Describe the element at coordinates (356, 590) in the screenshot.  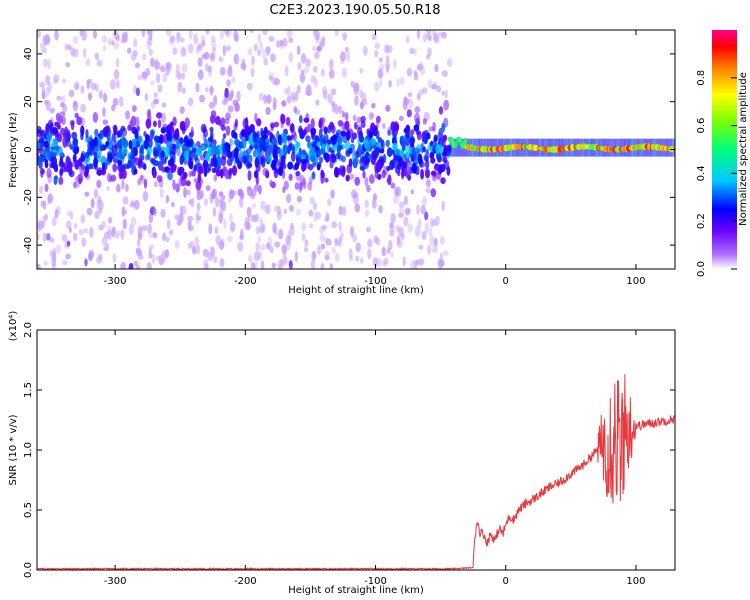
I see `snr-x-label: Height of straight line (km)` at that location.